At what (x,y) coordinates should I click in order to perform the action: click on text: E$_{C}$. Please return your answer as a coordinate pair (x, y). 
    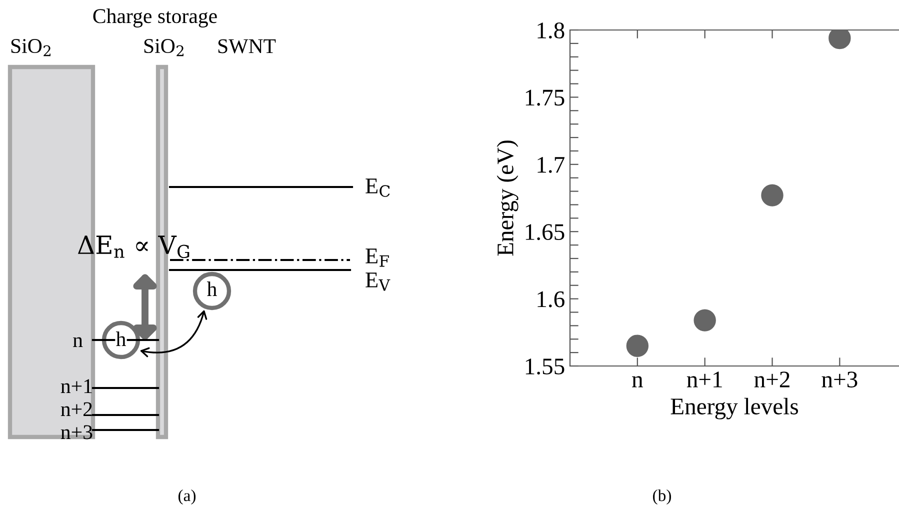
    Looking at the image, I should click on (378, 187).